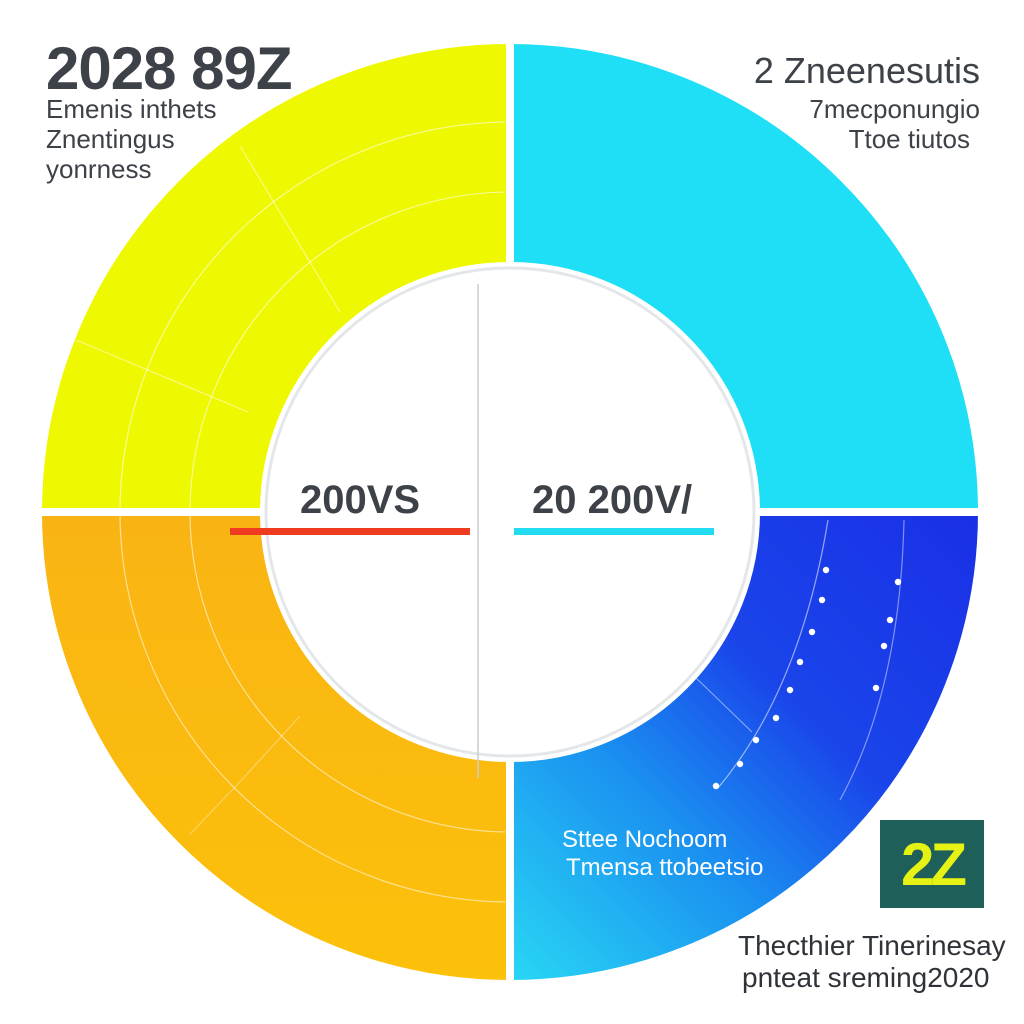  What do you see at coordinates (645, 839) in the screenshot?
I see `inner-note-line-1: Sttee Nochoom` at bounding box center [645, 839].